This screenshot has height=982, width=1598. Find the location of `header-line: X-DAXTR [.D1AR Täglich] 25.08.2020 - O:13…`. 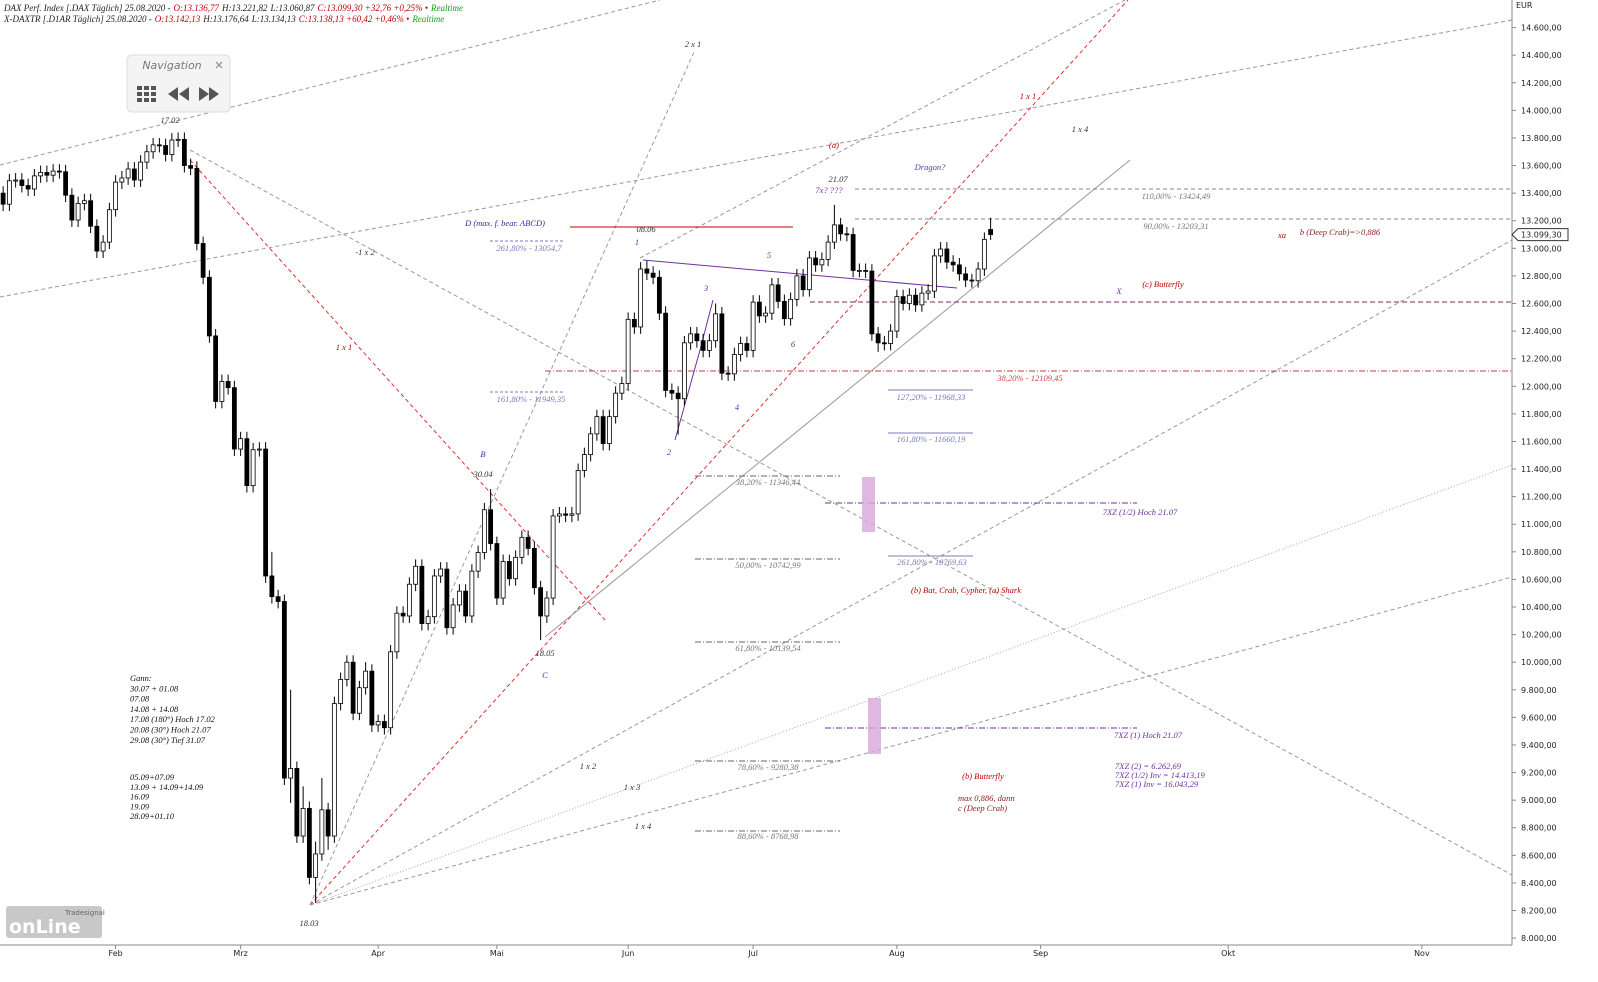

header-line: X-DAXTR [.D1AR Täglich] 25.08.2020 - O:13… is located at coordinates (223, 19).